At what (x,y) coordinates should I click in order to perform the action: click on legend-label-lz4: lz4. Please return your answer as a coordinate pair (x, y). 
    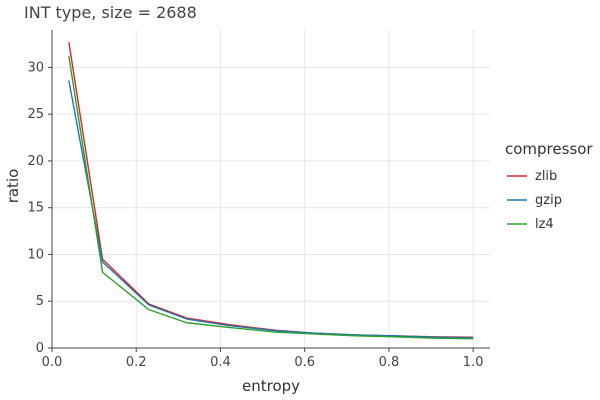
    Looking at the image, I should click on (544, 224).